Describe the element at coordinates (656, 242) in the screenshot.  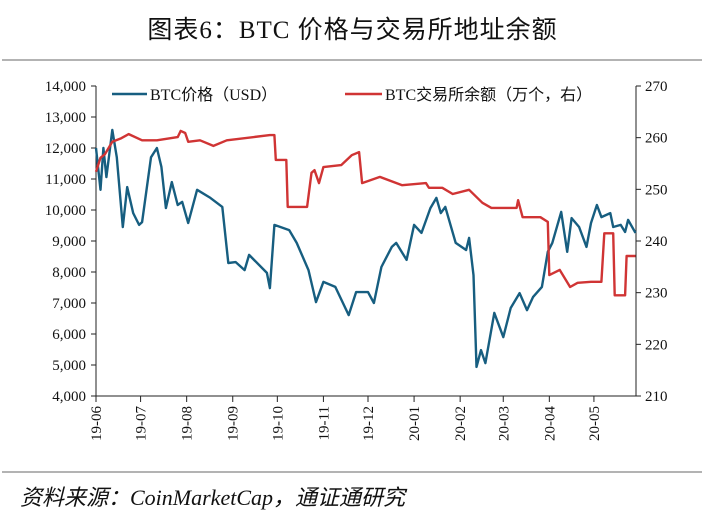
I see `right-tick-label: 240` at that location.